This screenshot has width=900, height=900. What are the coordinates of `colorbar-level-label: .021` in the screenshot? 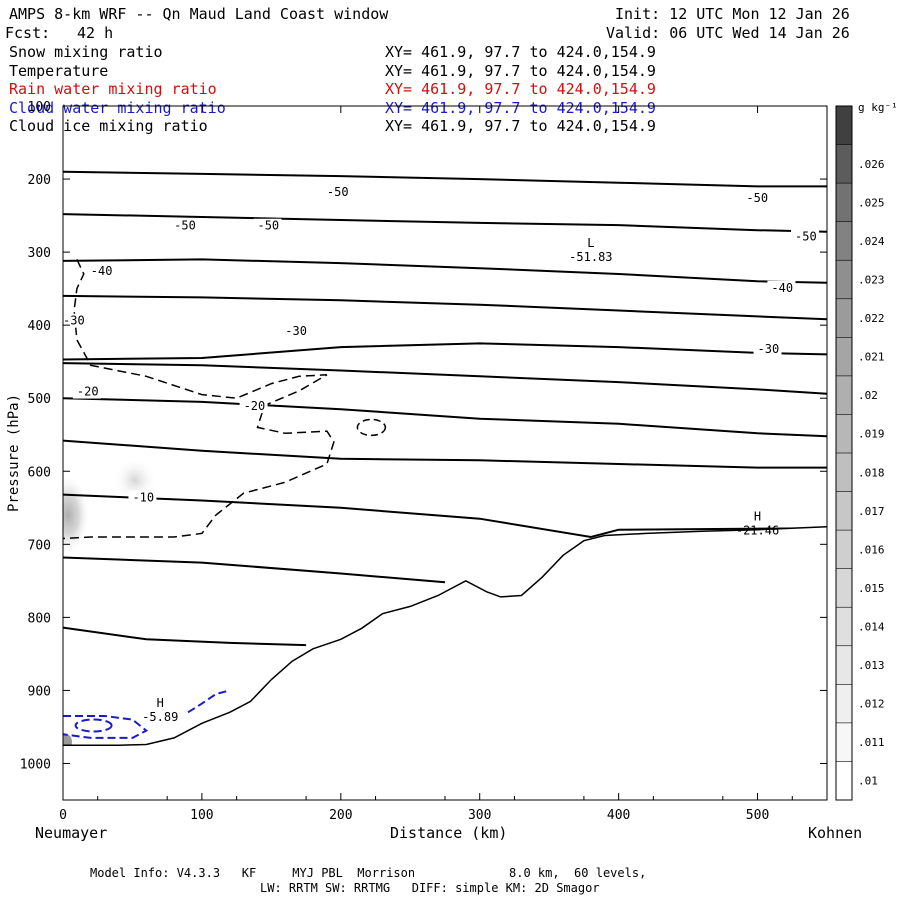 It's located at (871, 357).